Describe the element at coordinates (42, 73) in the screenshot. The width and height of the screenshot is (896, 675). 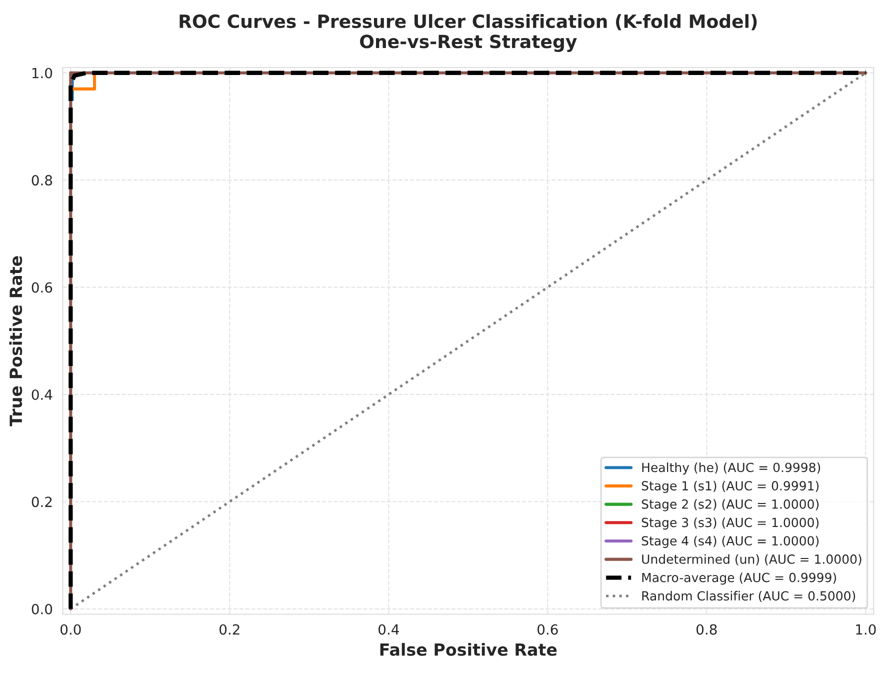
I see `y-tick-label: 1.0` at that location.